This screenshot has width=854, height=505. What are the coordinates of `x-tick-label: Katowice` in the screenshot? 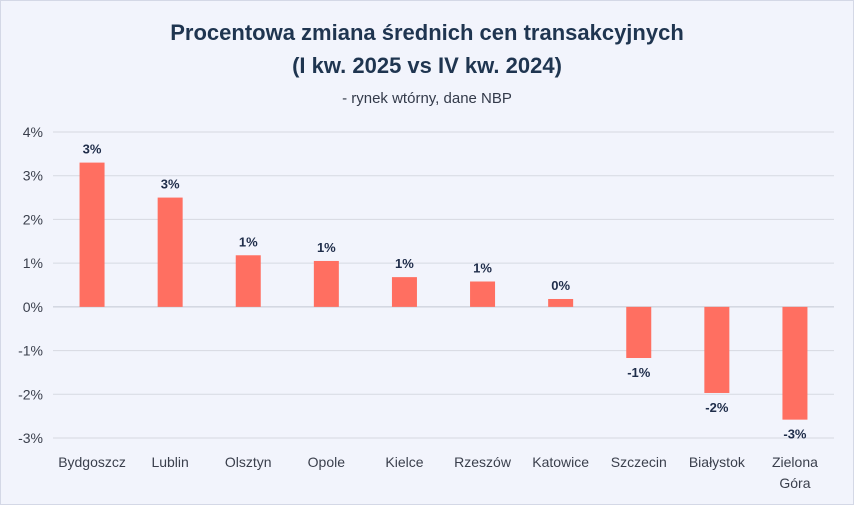 It's located at (560, 462).